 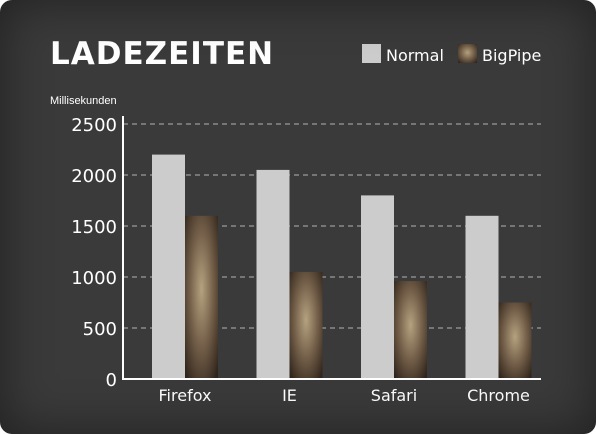 I want to click on bar-normal-chrome, so click(x=482, y=297).